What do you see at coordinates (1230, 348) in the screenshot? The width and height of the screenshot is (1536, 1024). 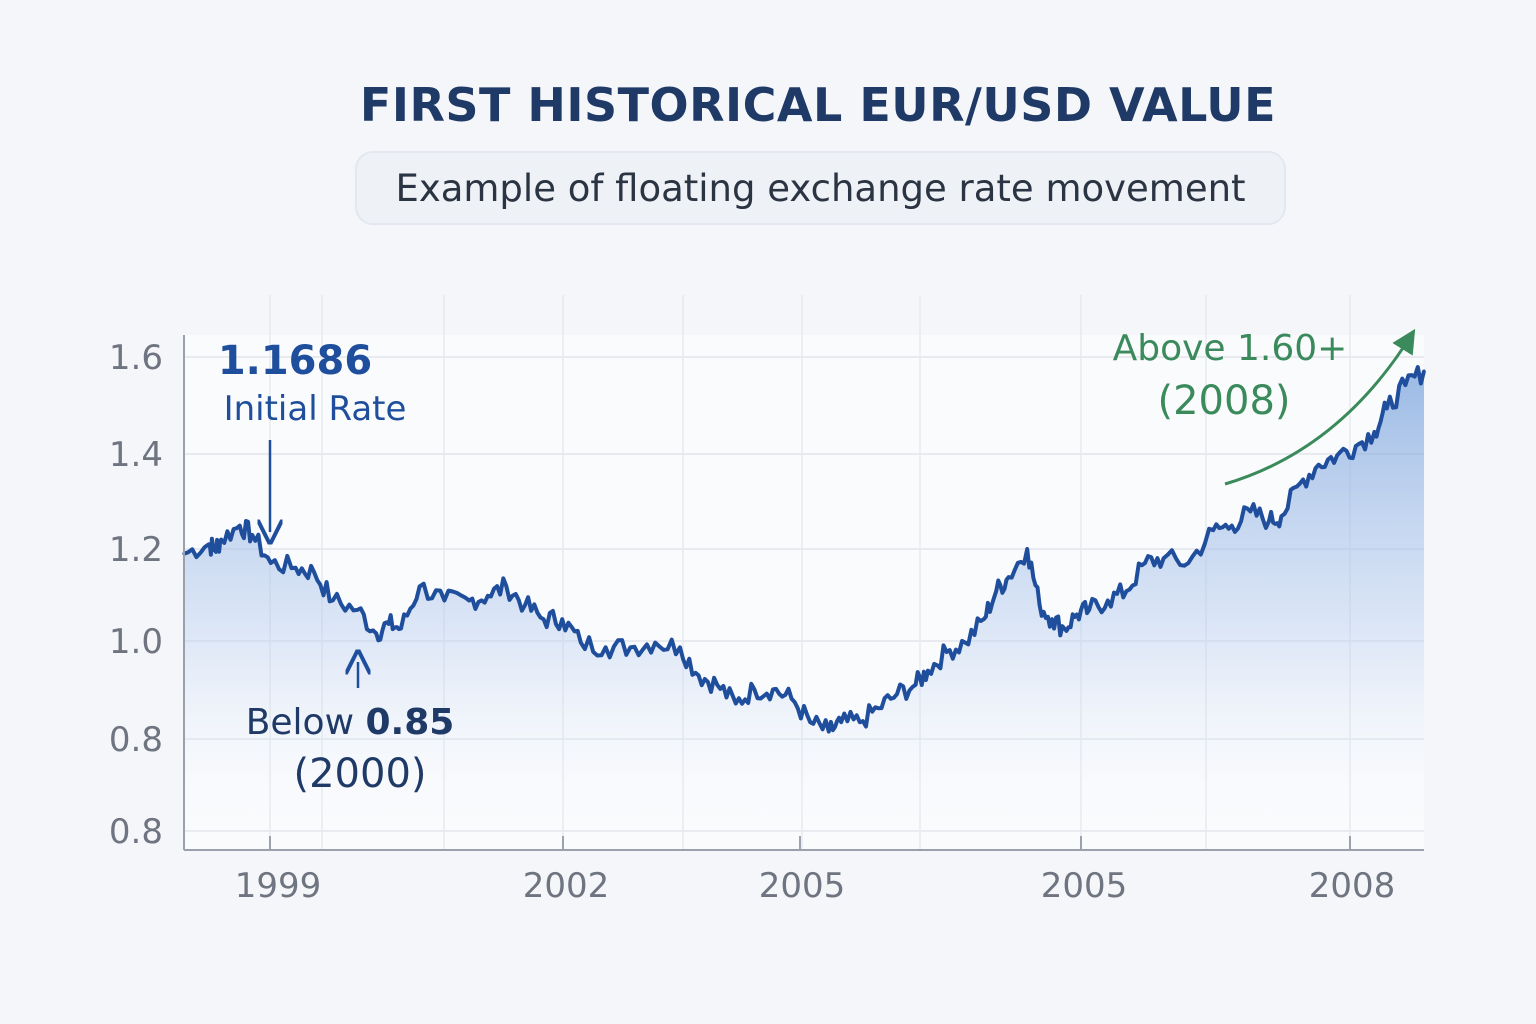 I see `high-value-label: Above 1.60+` at bounding box center [1230, 348].